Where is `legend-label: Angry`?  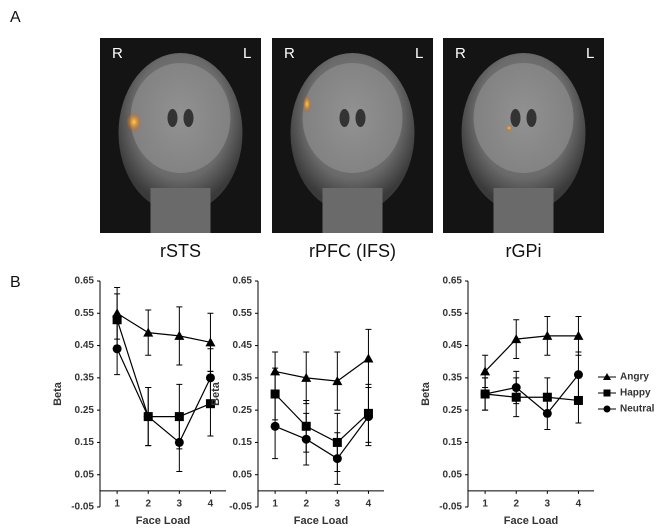
legend-label: Angry is located at coordinates (634, 377).